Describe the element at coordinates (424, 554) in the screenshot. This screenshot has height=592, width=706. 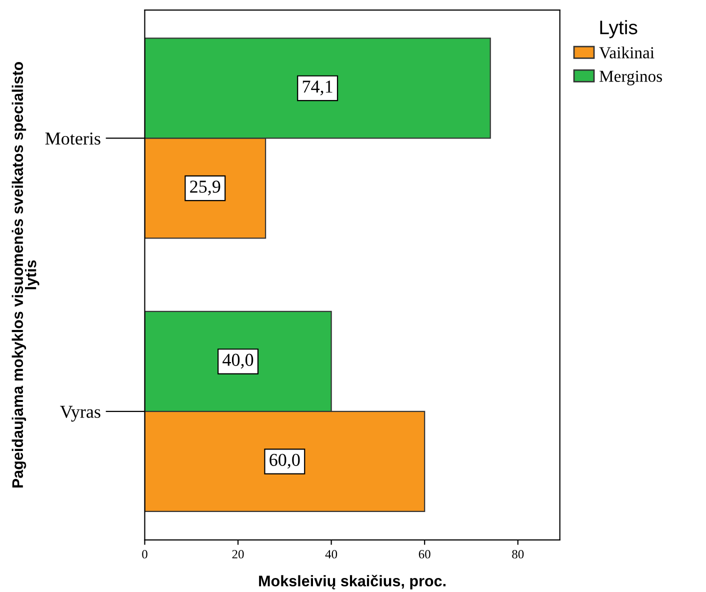
I see `x-tick-label: 60` at that location.